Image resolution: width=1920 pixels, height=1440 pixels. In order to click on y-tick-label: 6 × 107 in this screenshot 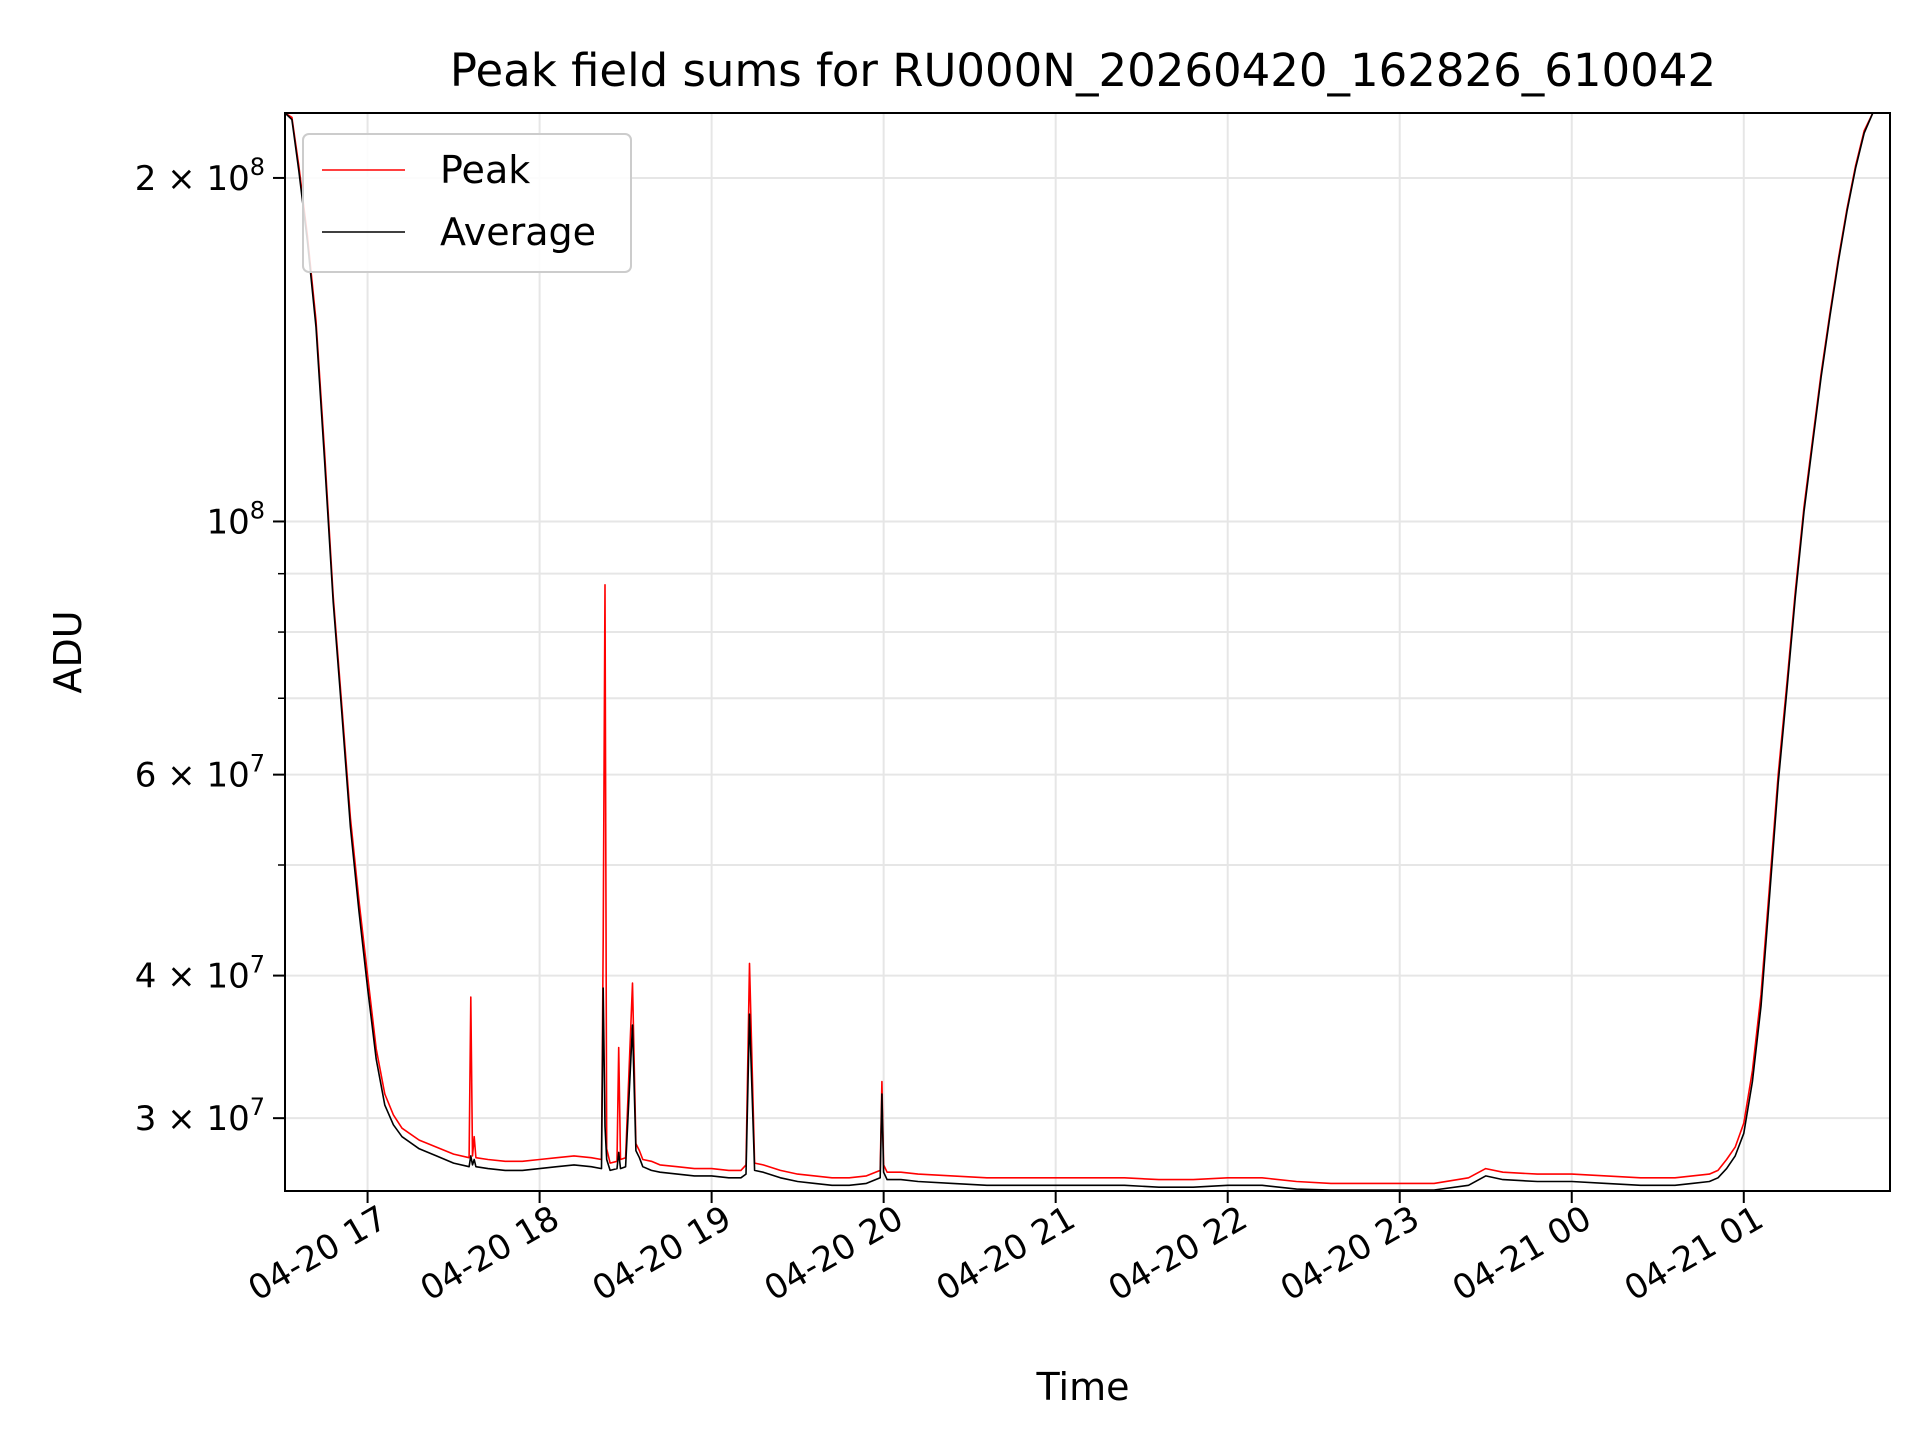, I will do `click(200, 773)`.